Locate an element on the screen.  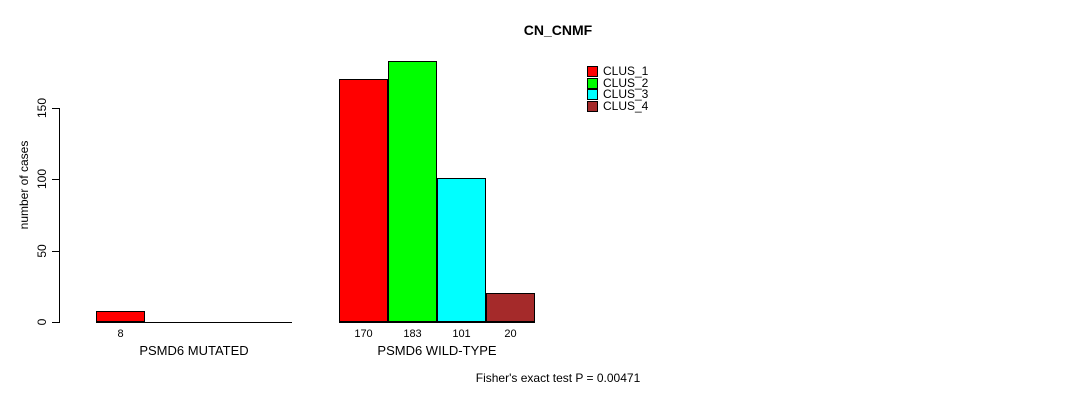
y-axis-line is located at coordinates (59, 215).